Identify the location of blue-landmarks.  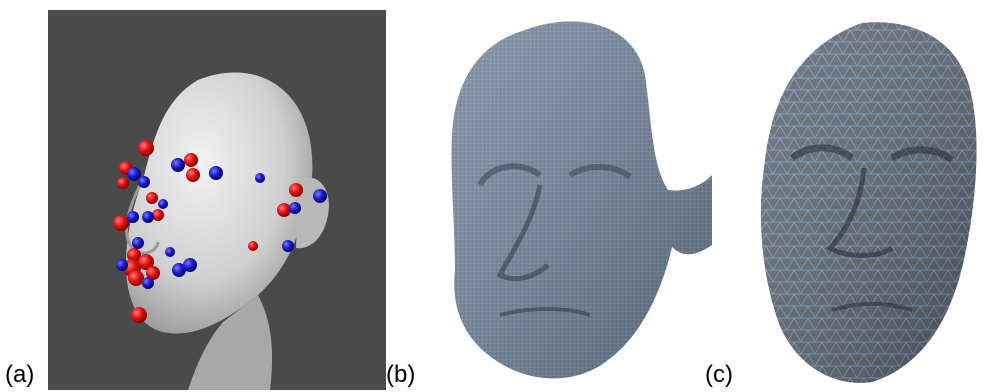
(221, 223).